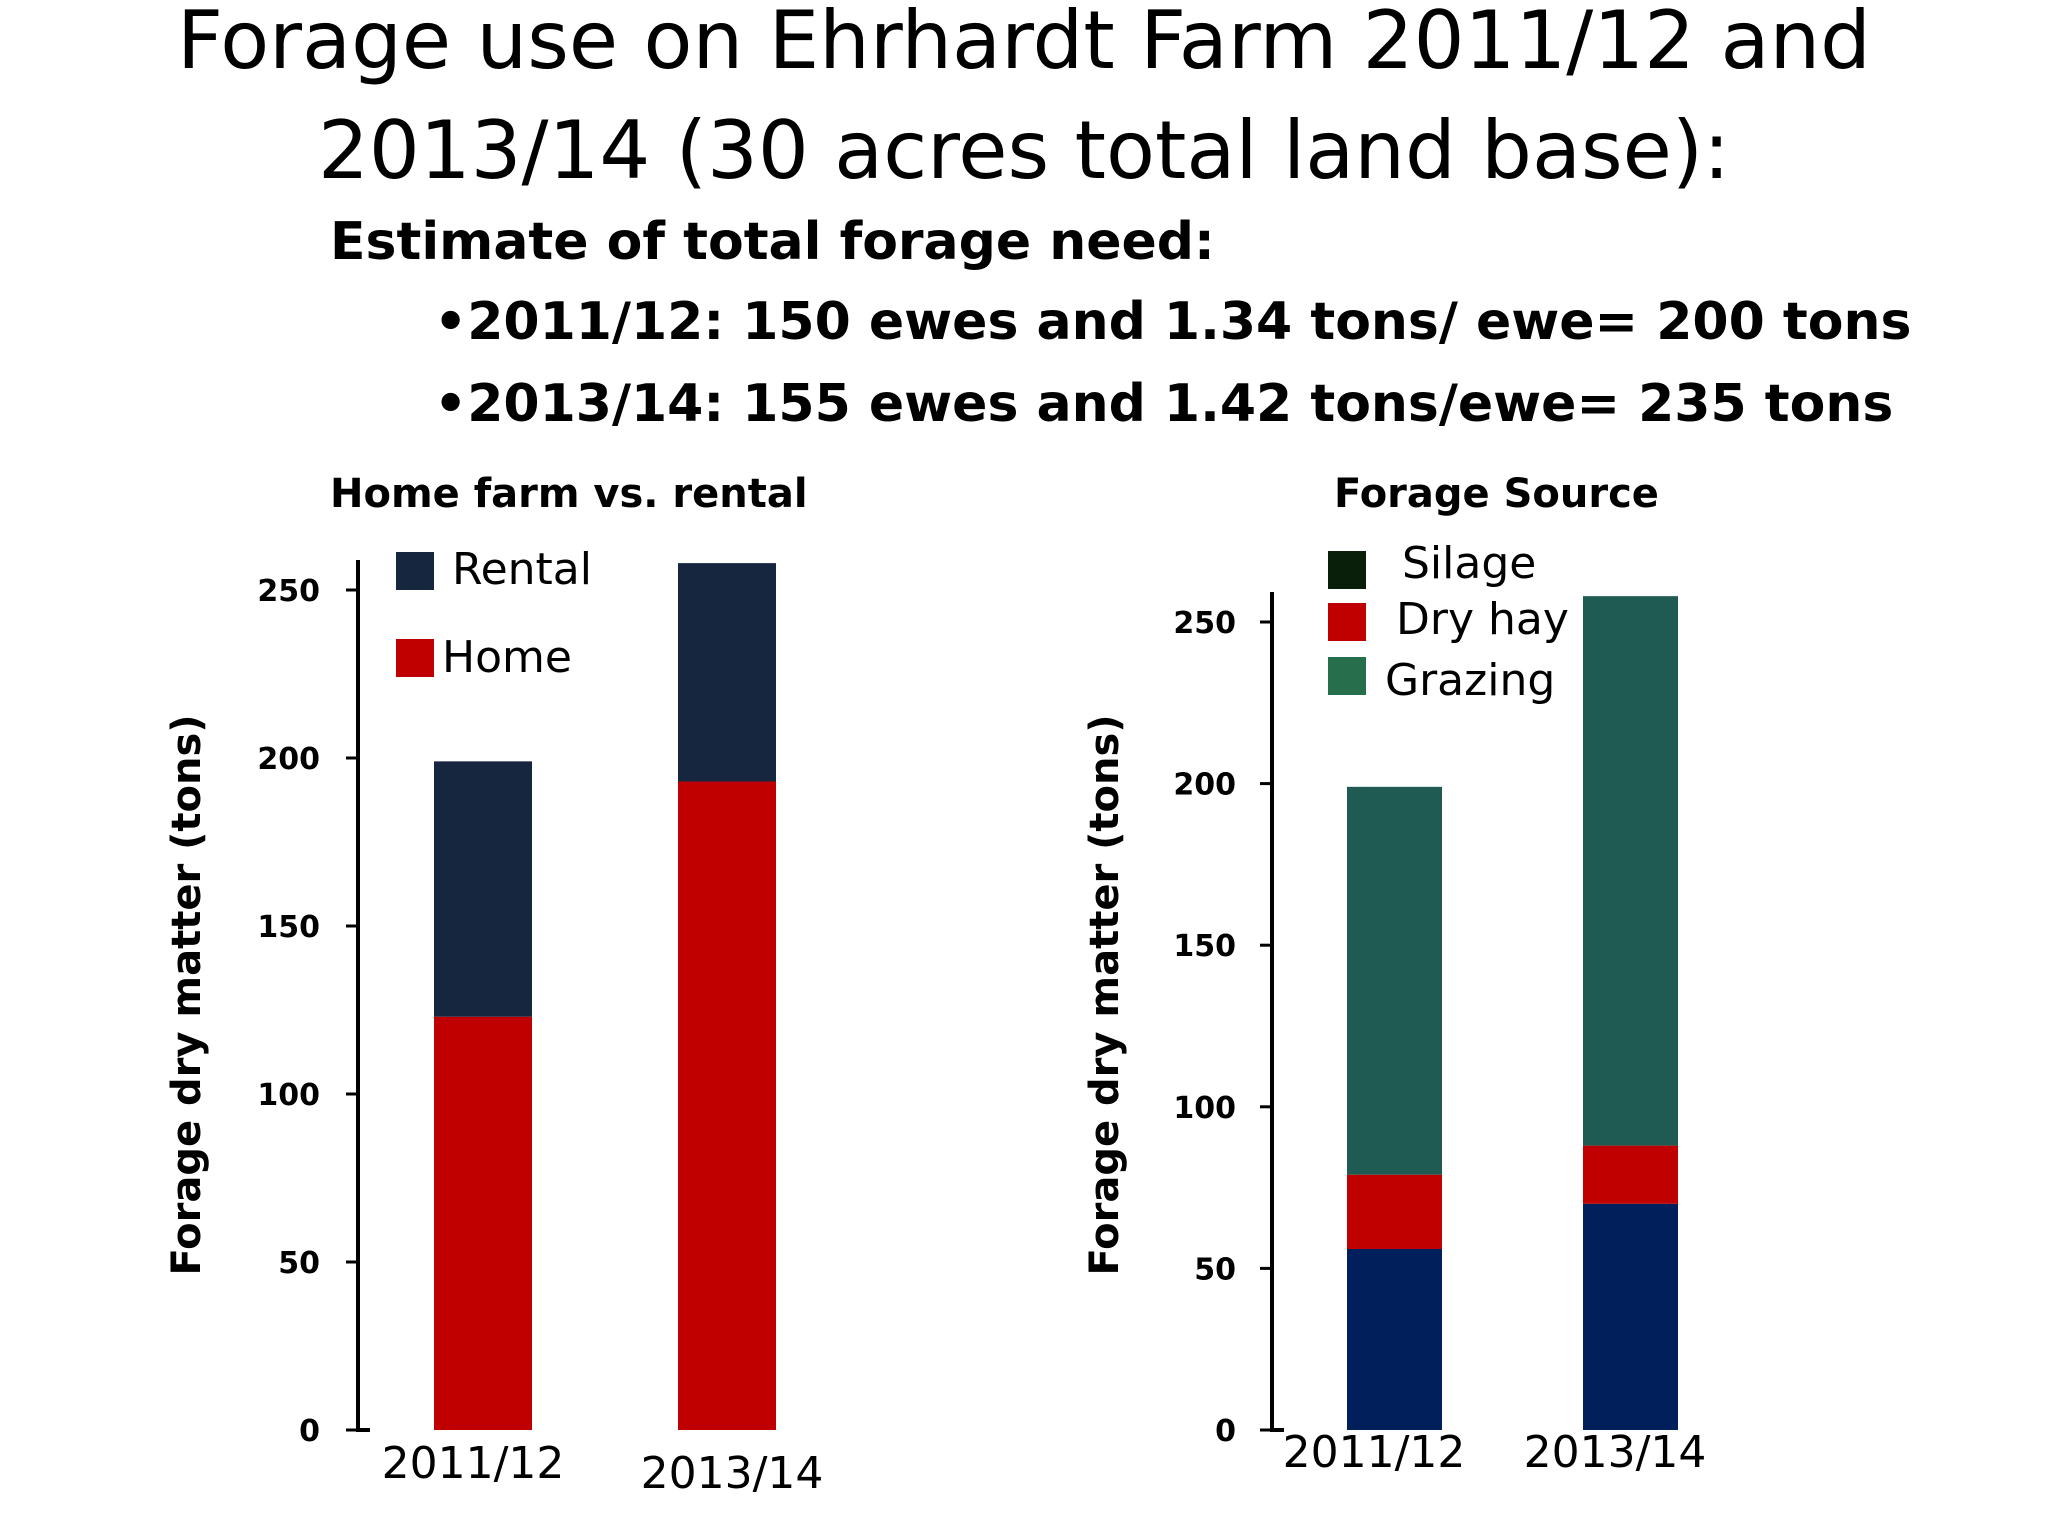 The width and height of the screenshot is (2048, 1536). Describe the element at coordinates (1215, 1269) in the screenshot. I see `right-y-tick-label: 50` at that location.